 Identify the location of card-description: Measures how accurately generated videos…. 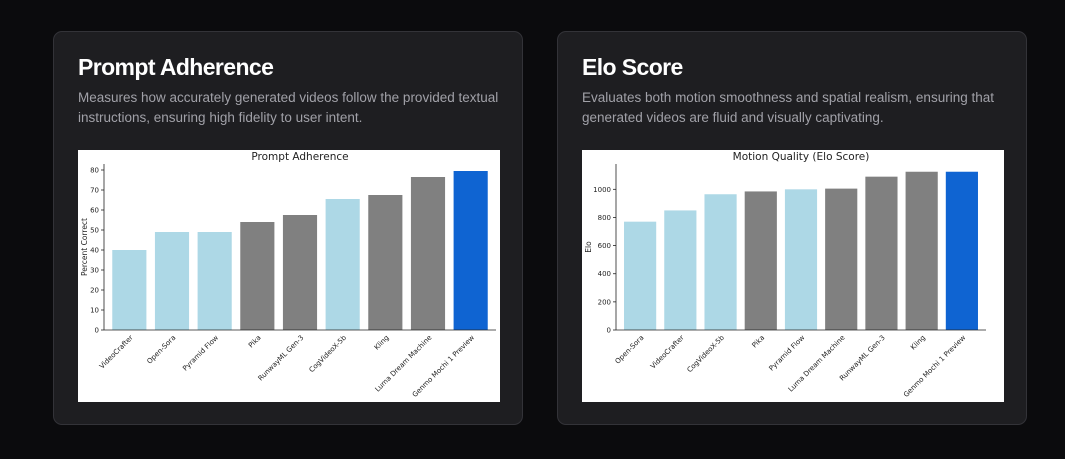
(288, 107).